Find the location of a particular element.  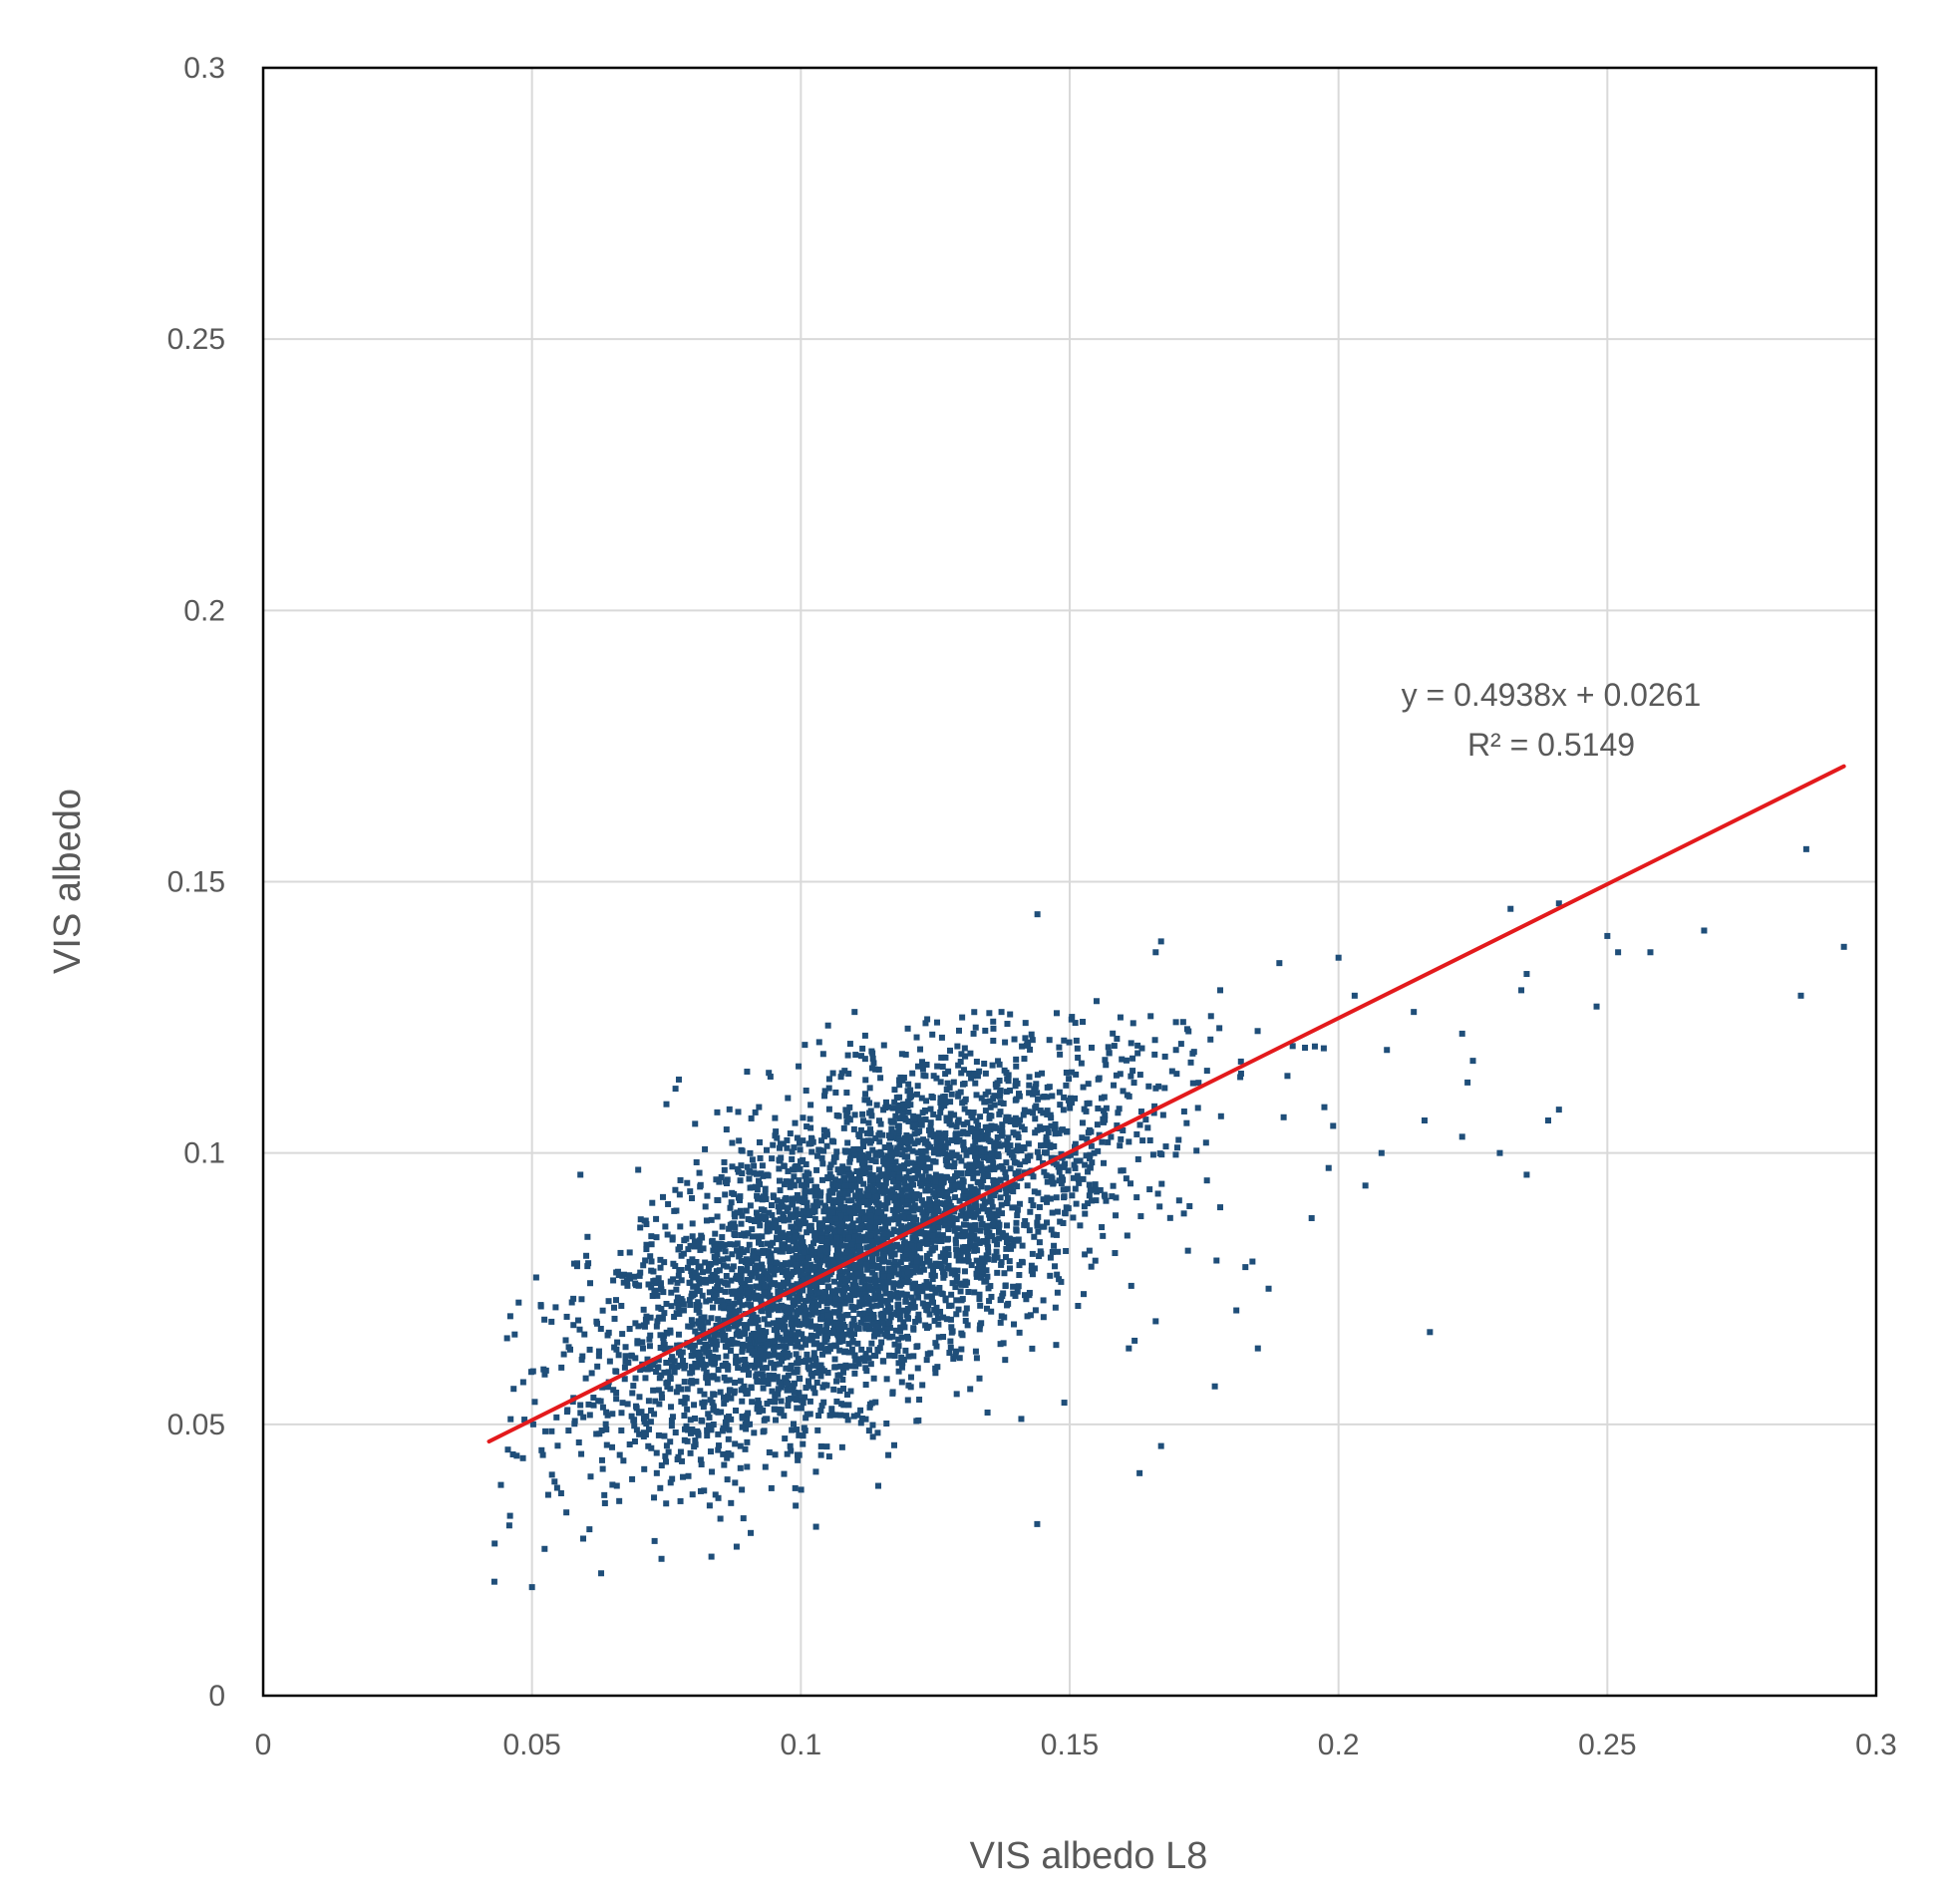

x-tick-label: 0 is located at coordinates (263, 1745).